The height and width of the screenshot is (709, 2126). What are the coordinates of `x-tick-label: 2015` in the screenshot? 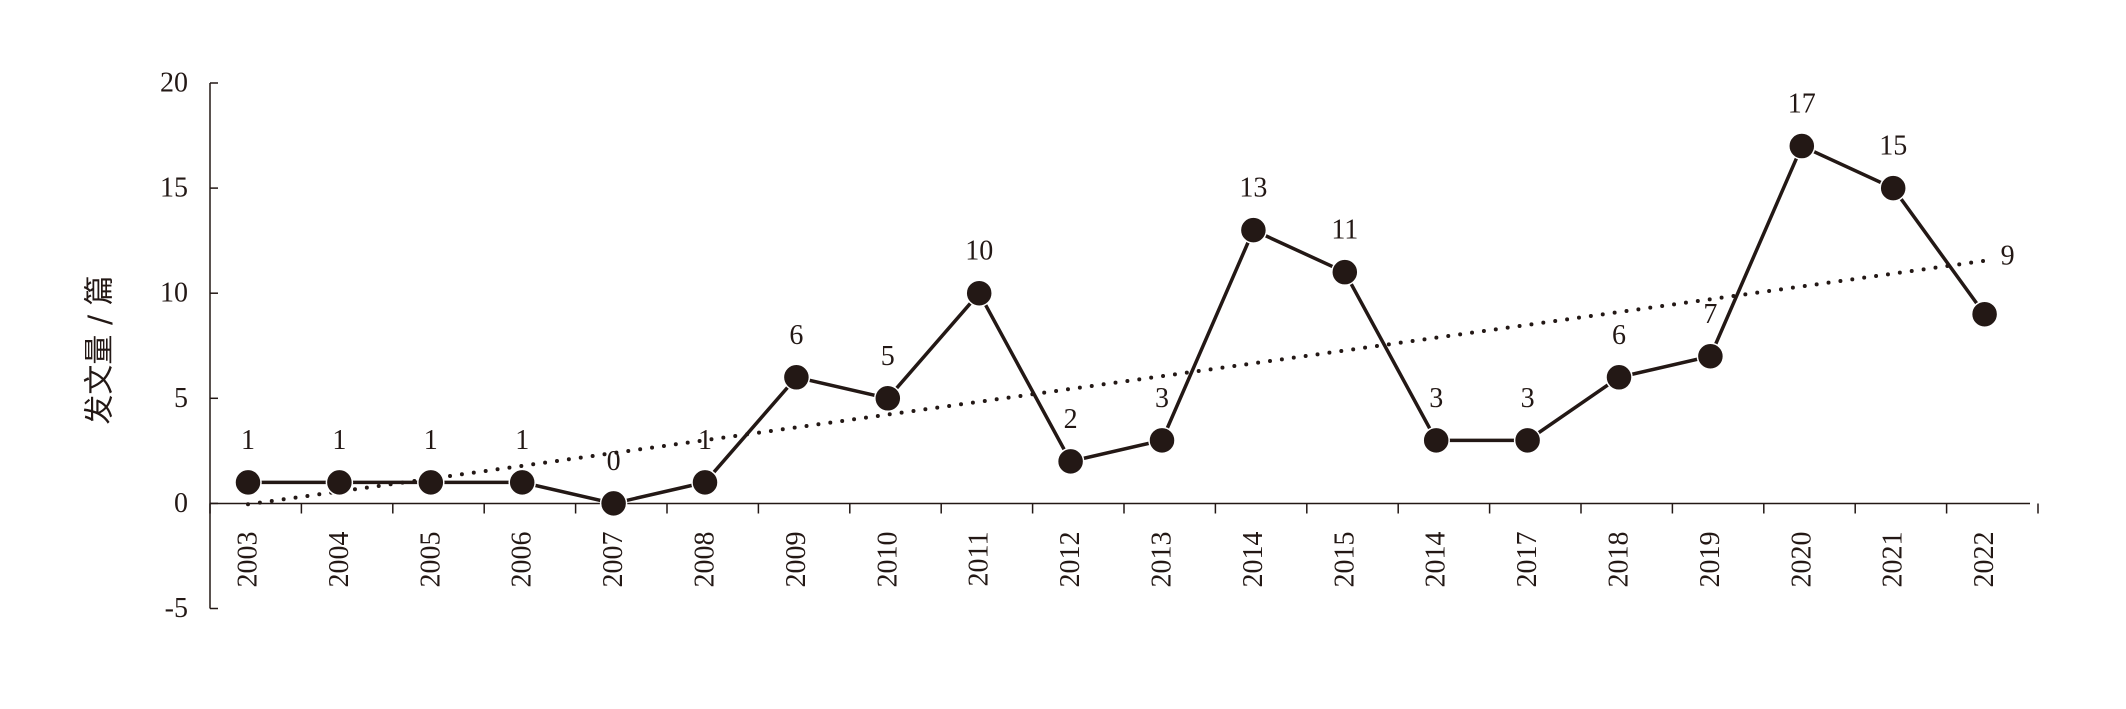 It's located at (1344, 560).